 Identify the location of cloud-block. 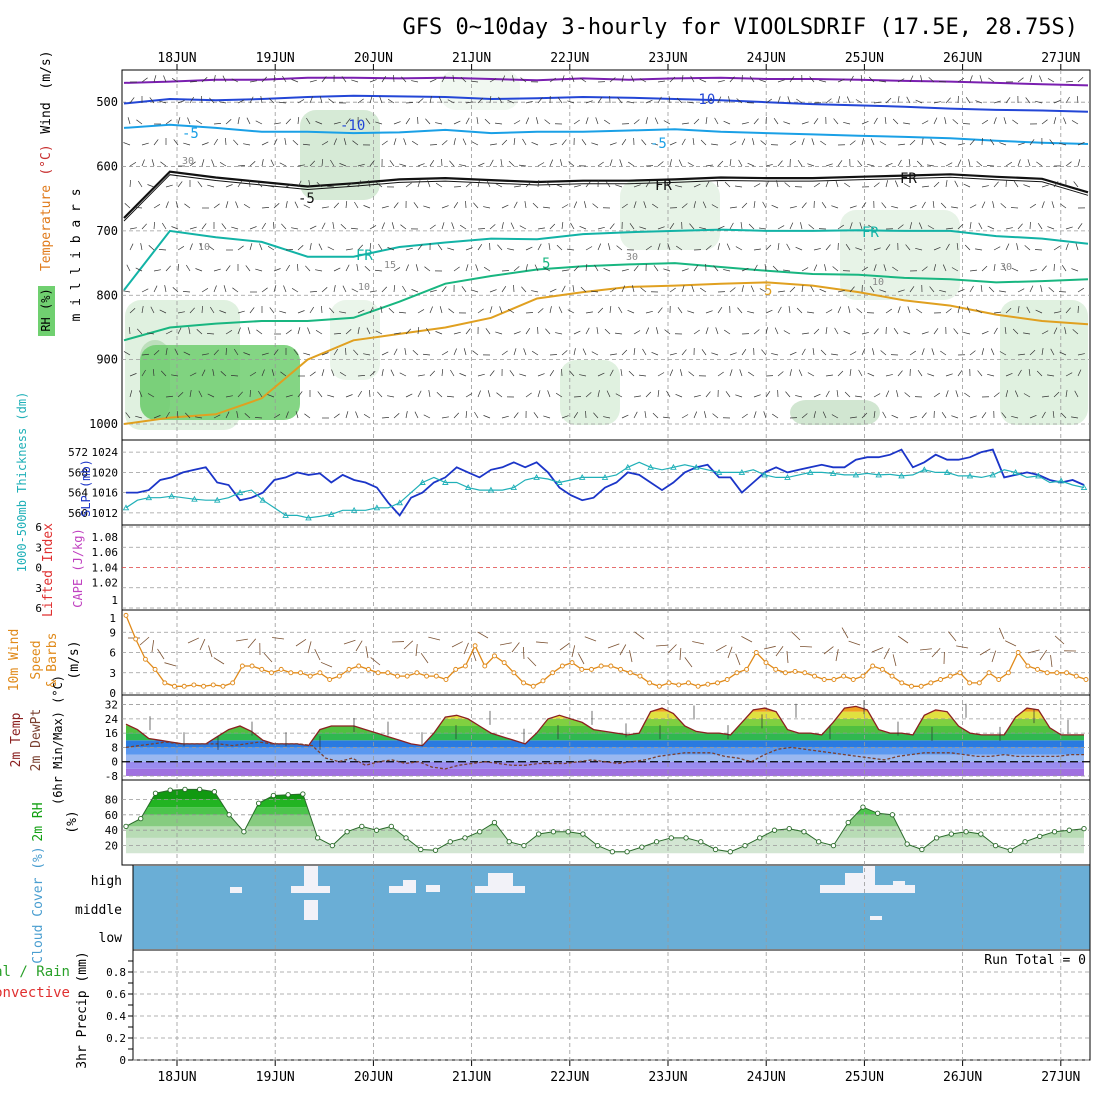
(311, 910).